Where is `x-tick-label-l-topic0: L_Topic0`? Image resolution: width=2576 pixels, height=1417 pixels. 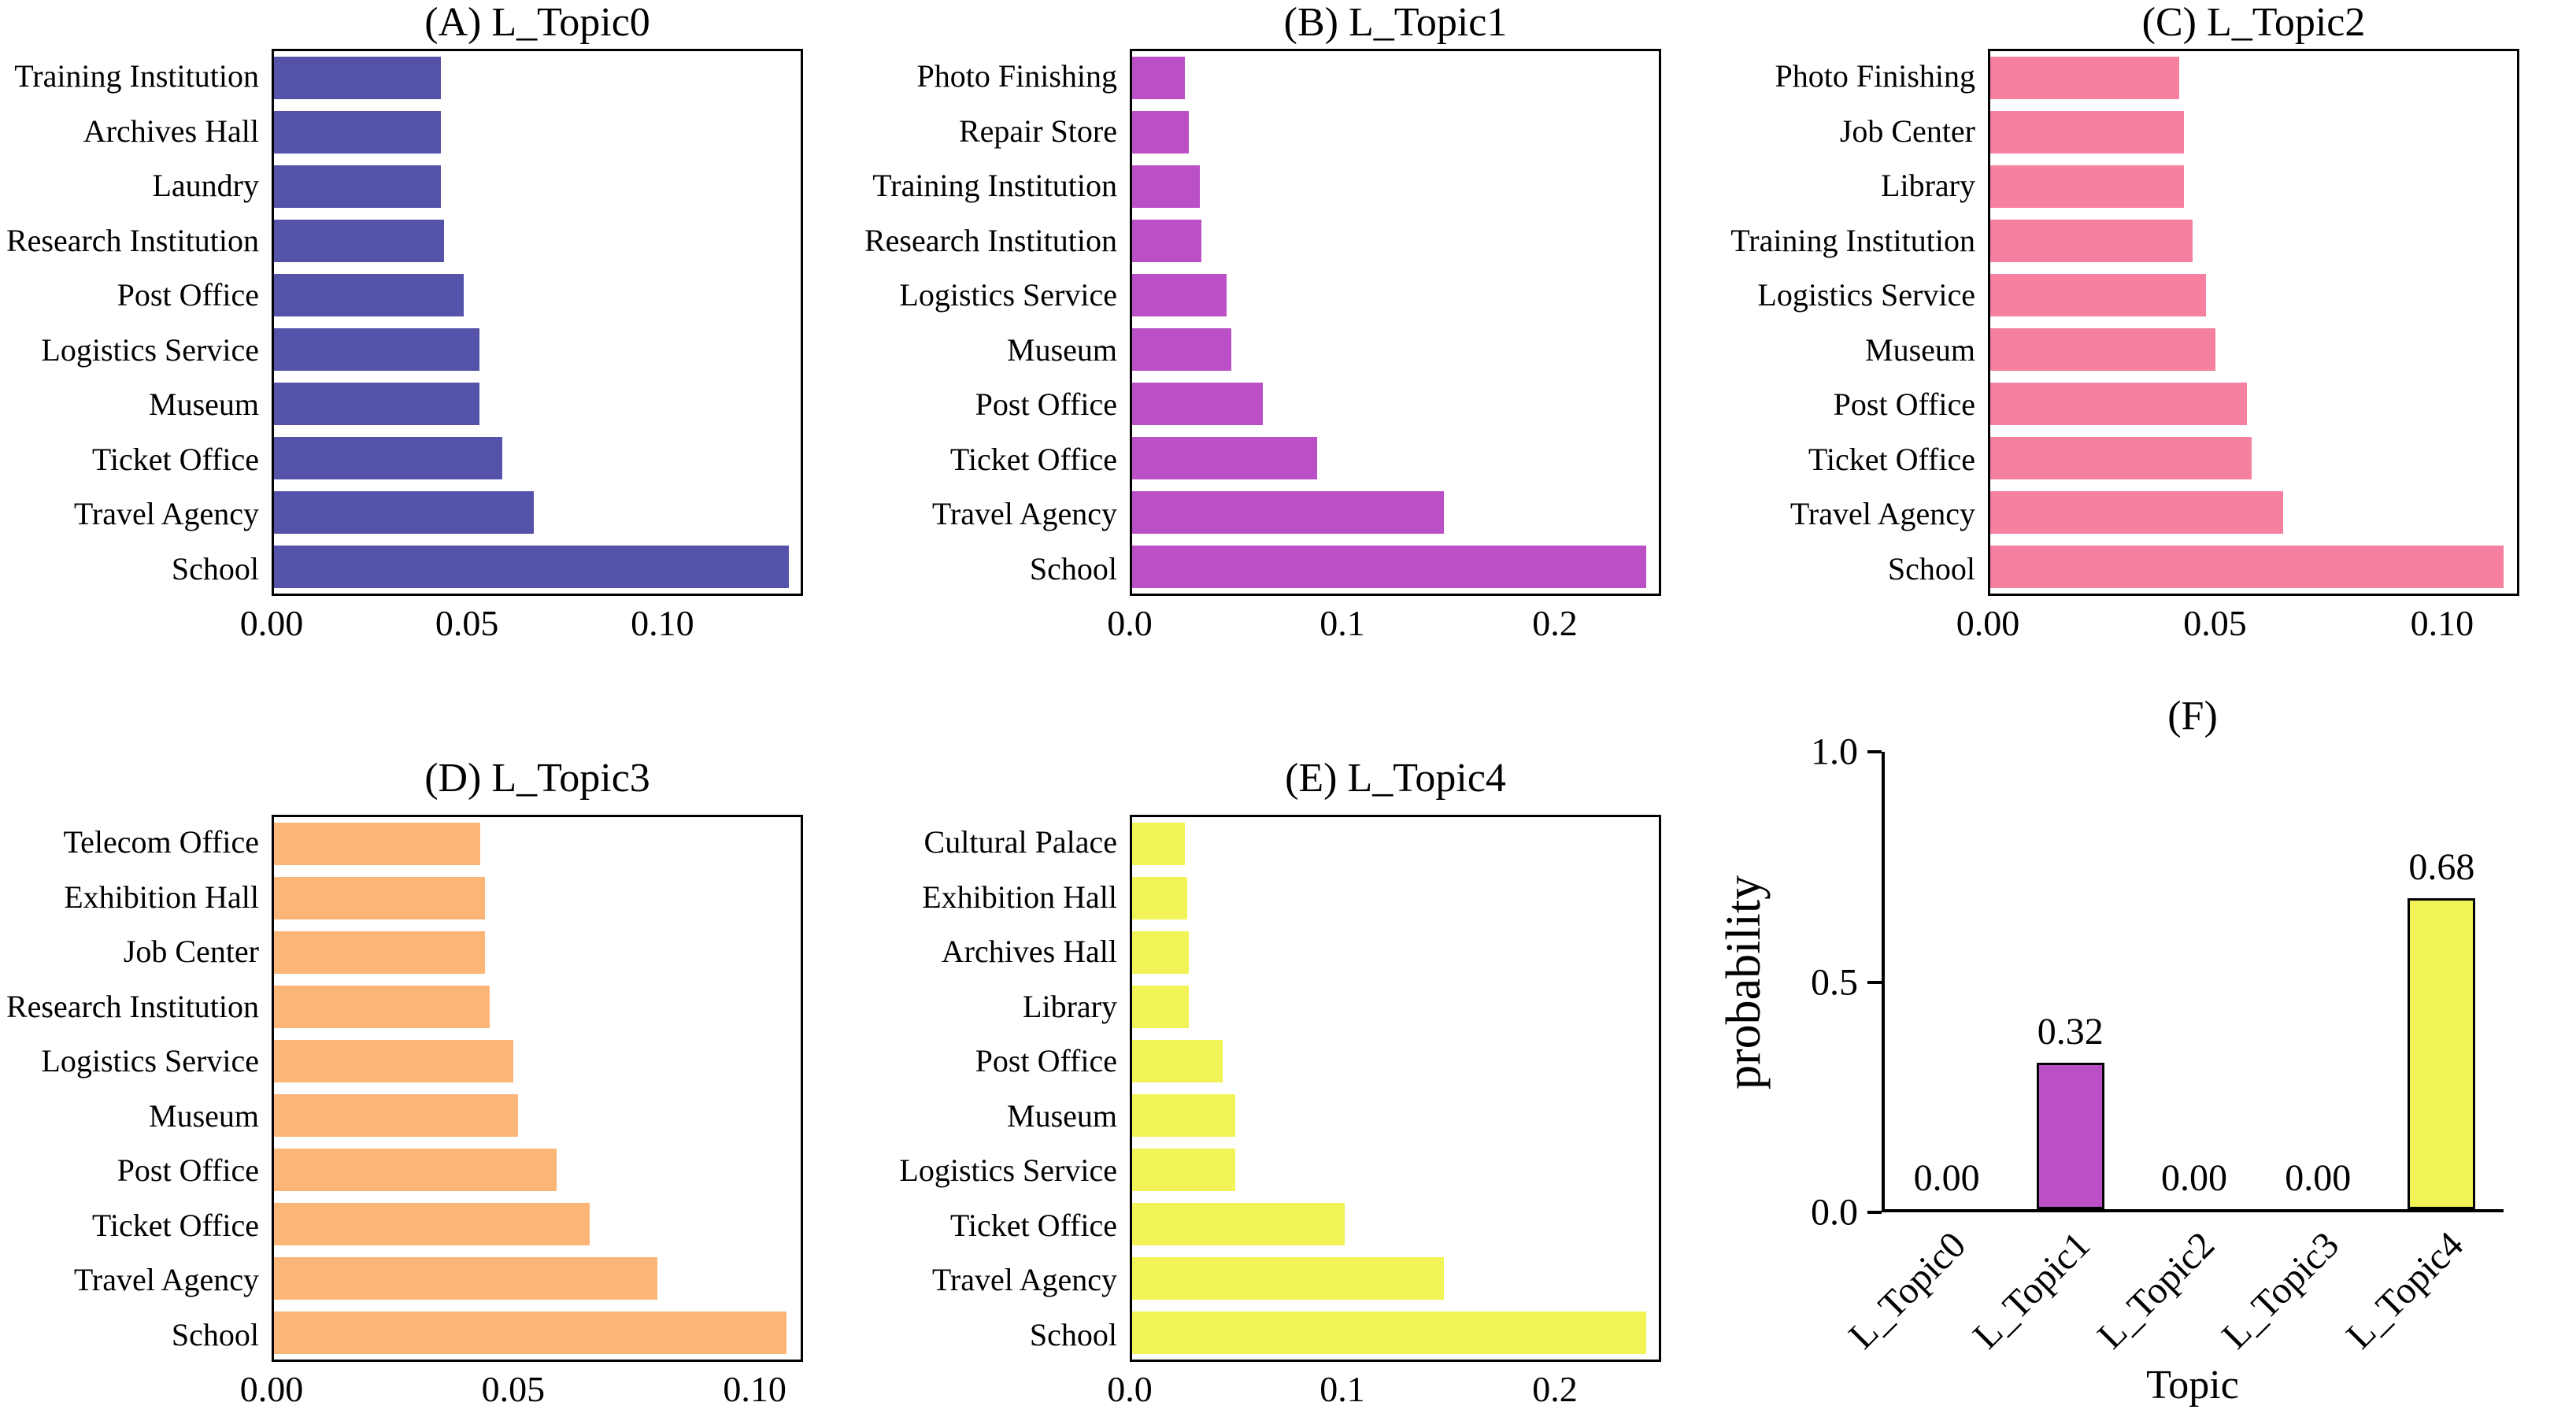
x-tick-label-l-topic0: L_Topic0 is located at coordinates (1908, 1290).